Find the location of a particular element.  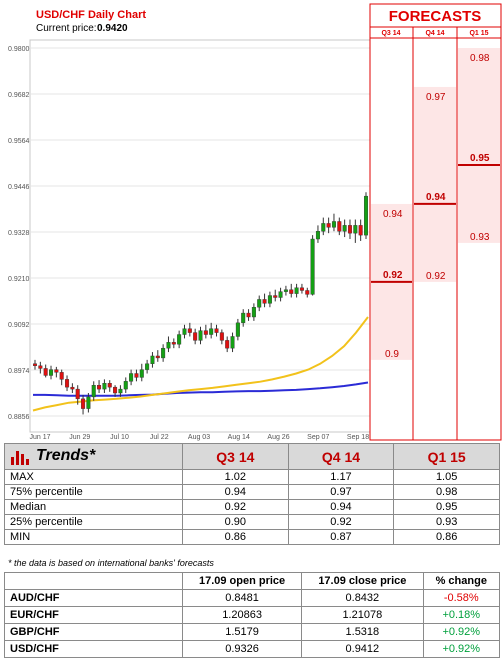

forecast-q3-median: 0.92 is located at coordinates (393, 275).